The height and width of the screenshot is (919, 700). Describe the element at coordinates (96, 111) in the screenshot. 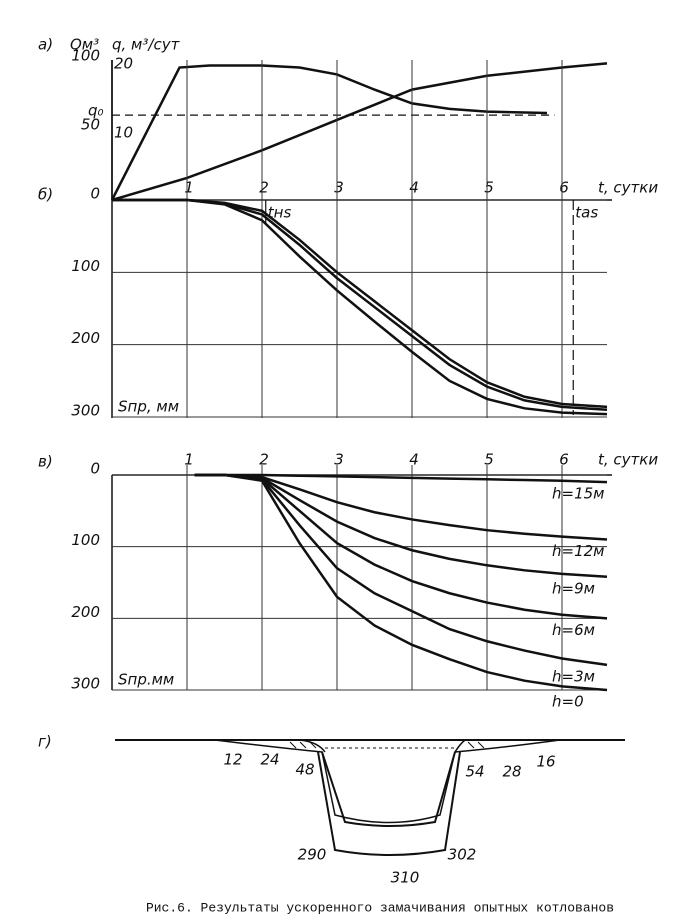

I see `reference-label: q₀` at that location.